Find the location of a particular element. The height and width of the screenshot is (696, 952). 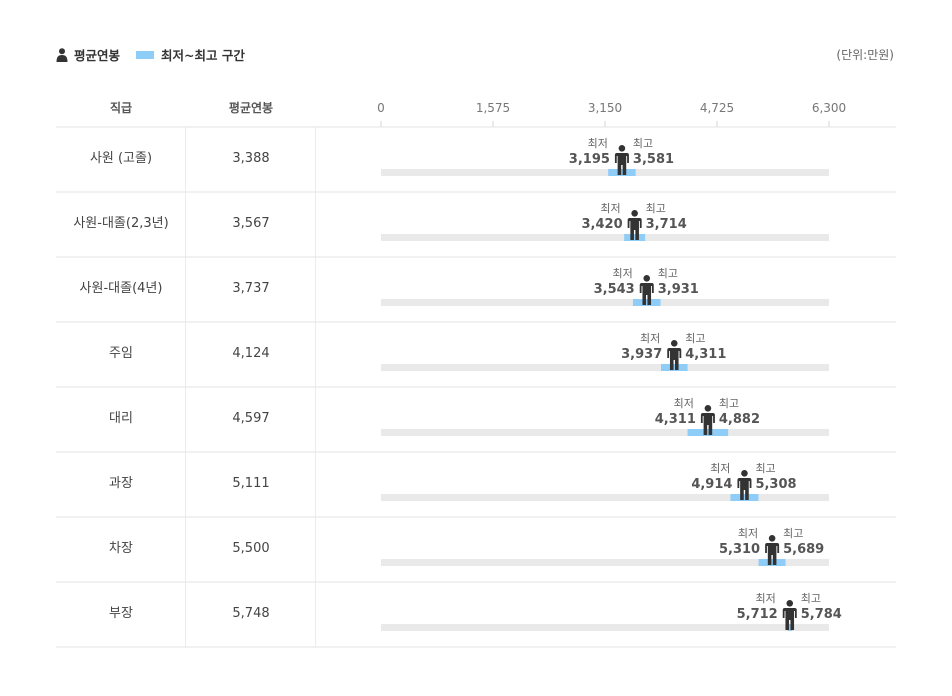

avg-salary-value: 5,500 is located at coordinates (250, 548).